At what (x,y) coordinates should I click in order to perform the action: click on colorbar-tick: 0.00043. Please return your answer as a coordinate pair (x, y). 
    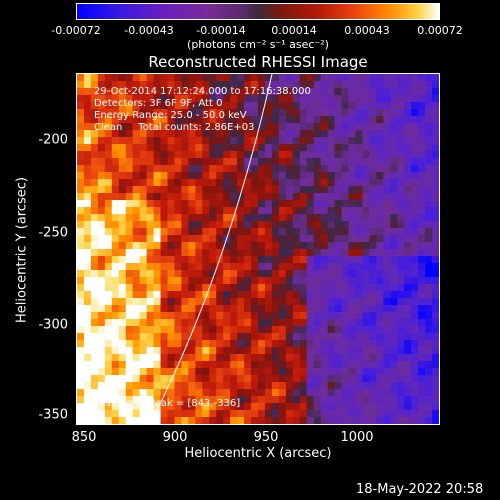
    Looking at the image, I should click on (367, 30).